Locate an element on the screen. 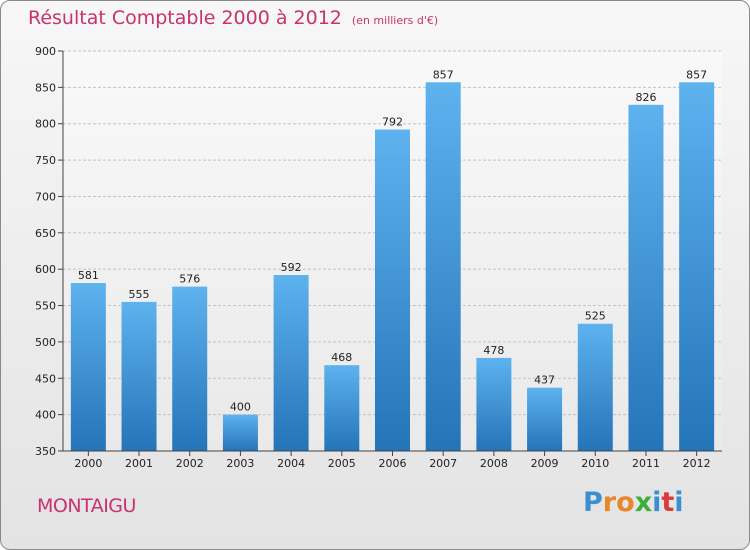  value-label: 576 is located at coordinates (189, 279).